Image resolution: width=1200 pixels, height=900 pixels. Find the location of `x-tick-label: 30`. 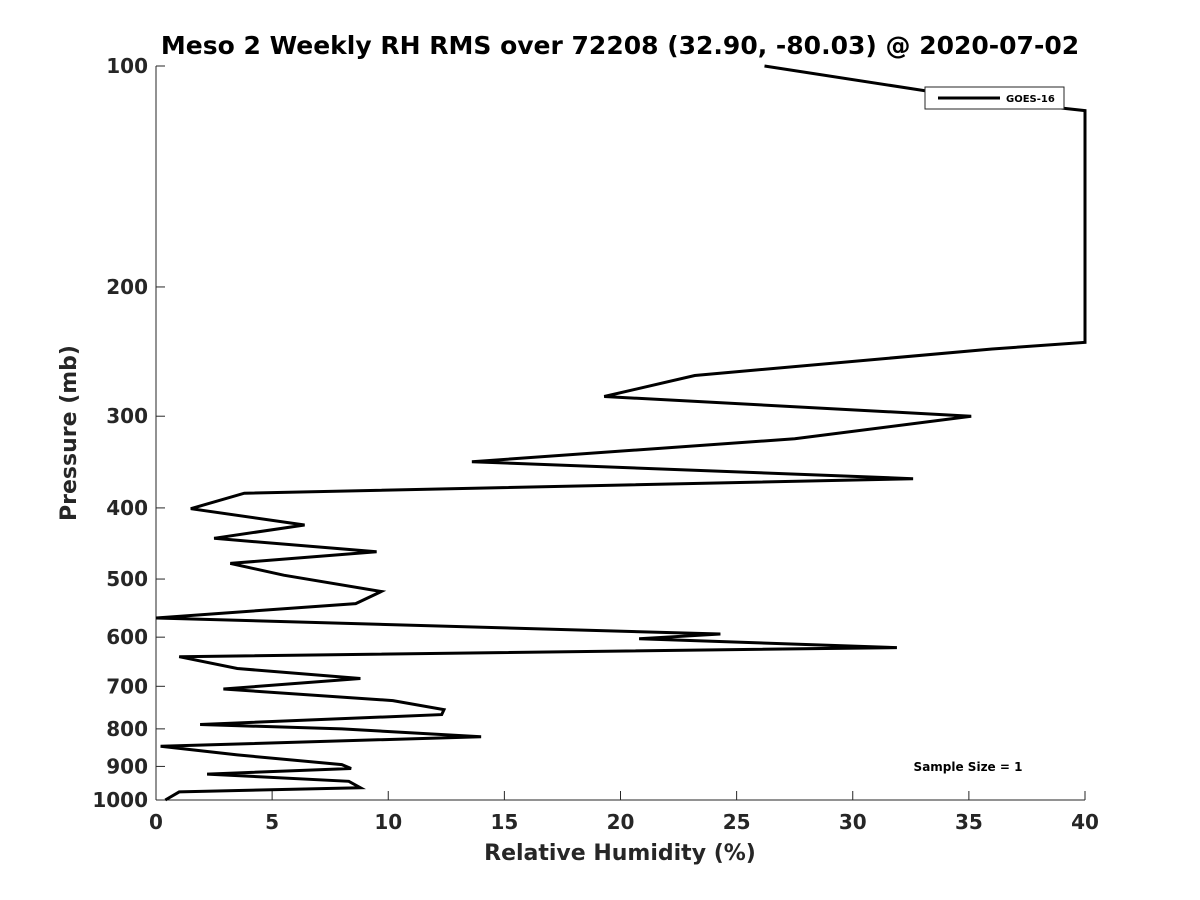

x-tick-label: 30 is located at coordinates (853, 822).